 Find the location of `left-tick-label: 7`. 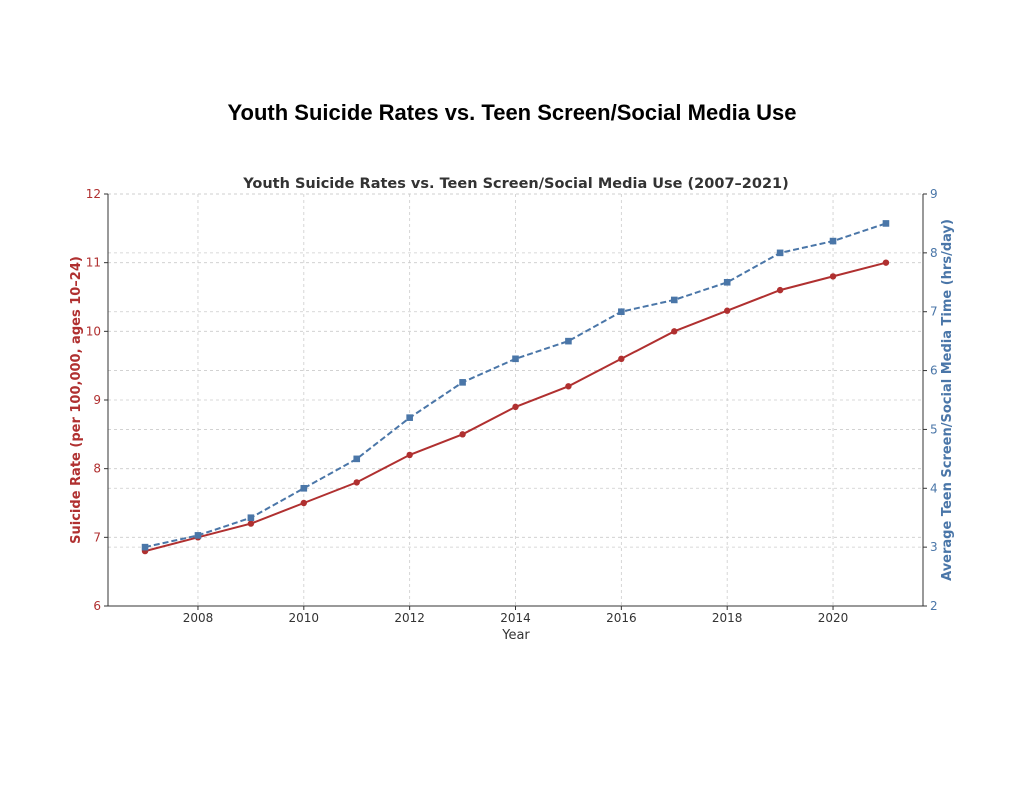

left-tick-label: 7 is located at coordinates (97, 537).